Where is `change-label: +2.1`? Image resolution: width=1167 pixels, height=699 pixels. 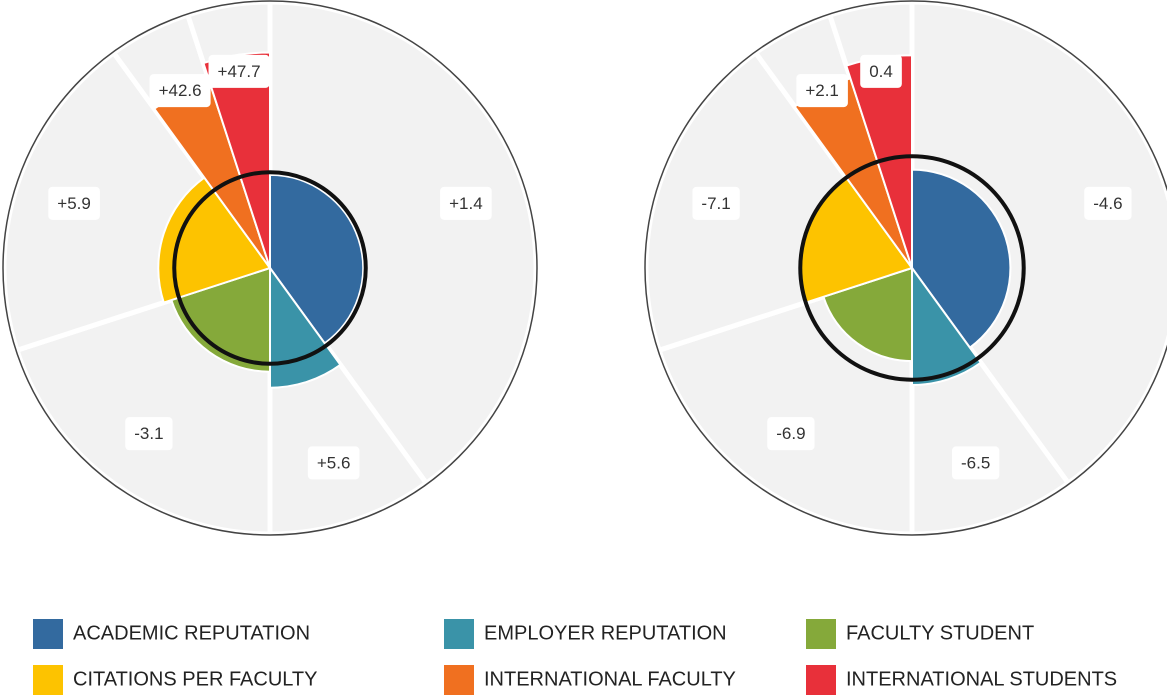
change-label: +2.1 is located at coordinates (822, 90).